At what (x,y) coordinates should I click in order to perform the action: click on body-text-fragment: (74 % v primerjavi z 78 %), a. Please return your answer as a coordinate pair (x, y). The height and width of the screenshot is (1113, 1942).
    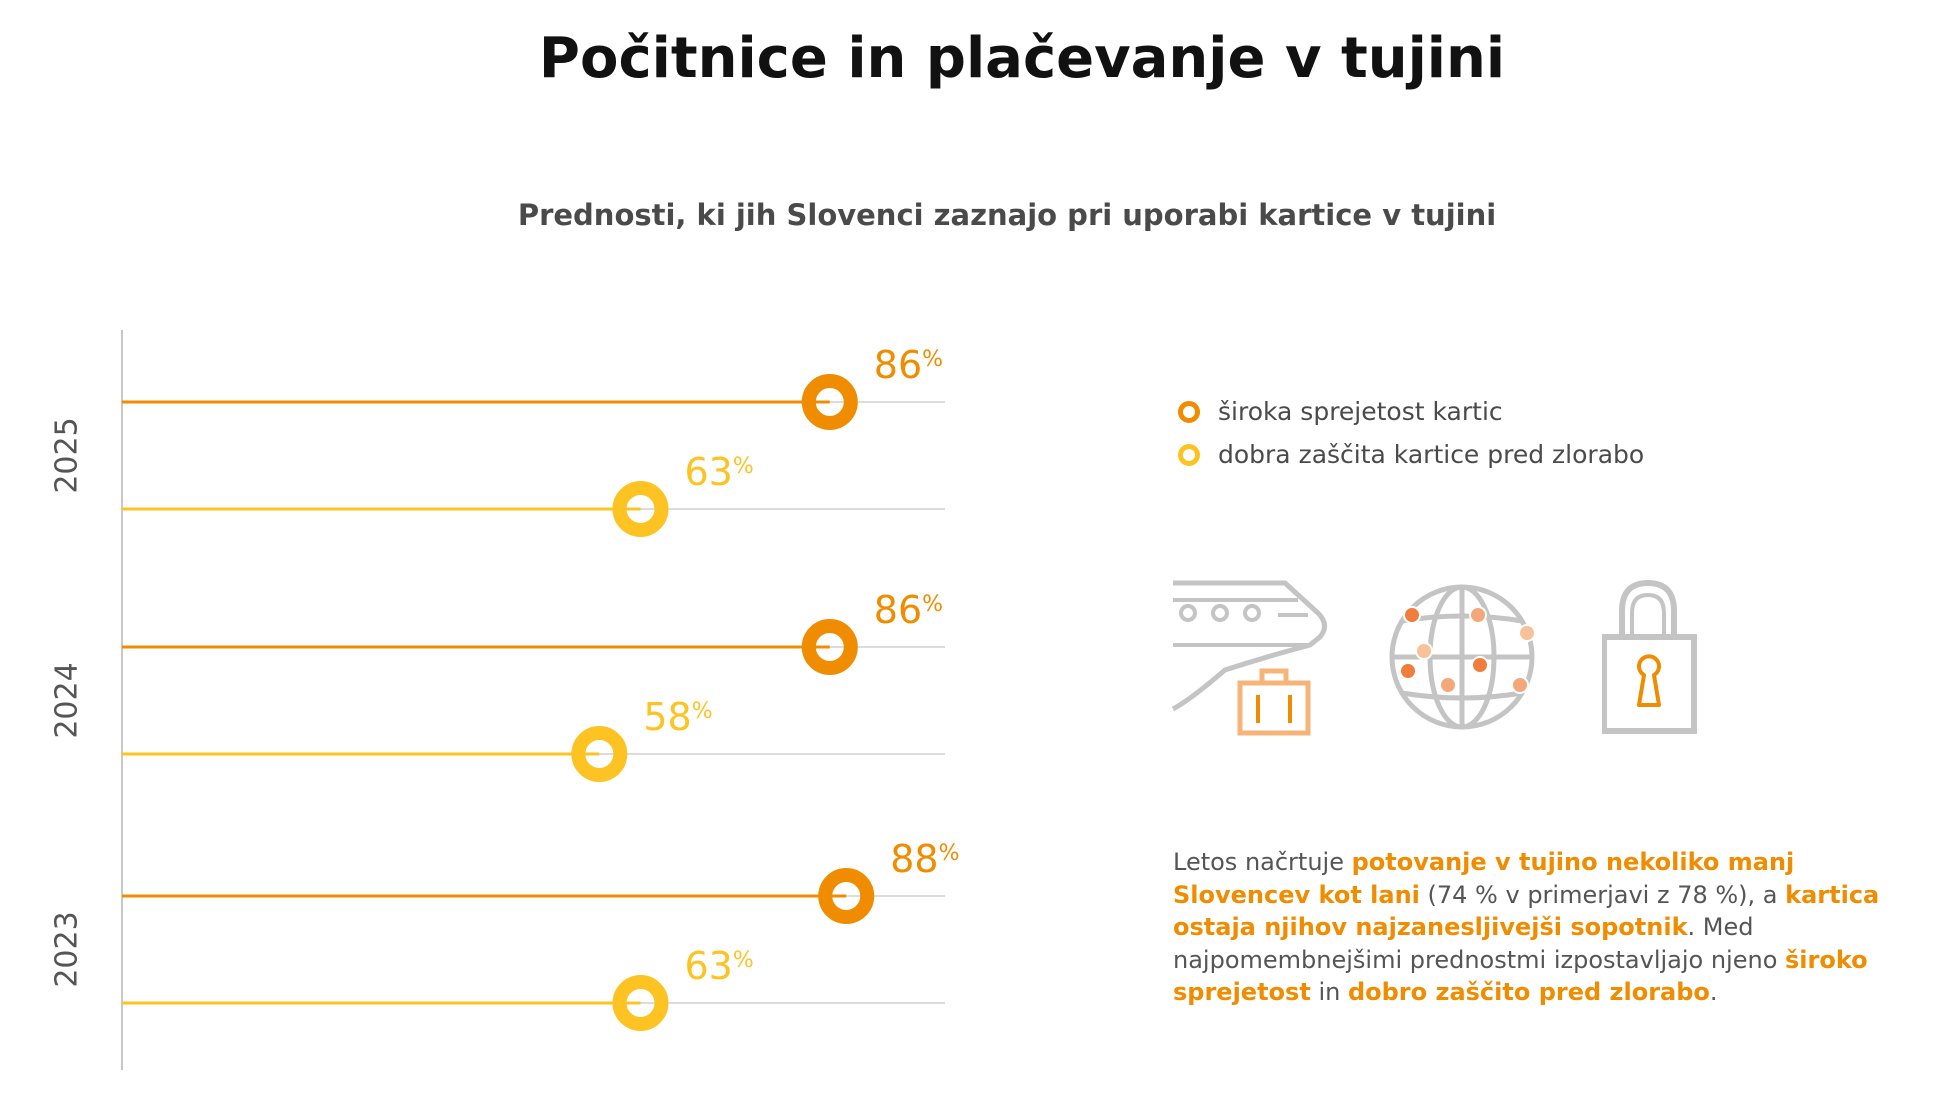
    Looking at the image, I should click on (1602, 894).